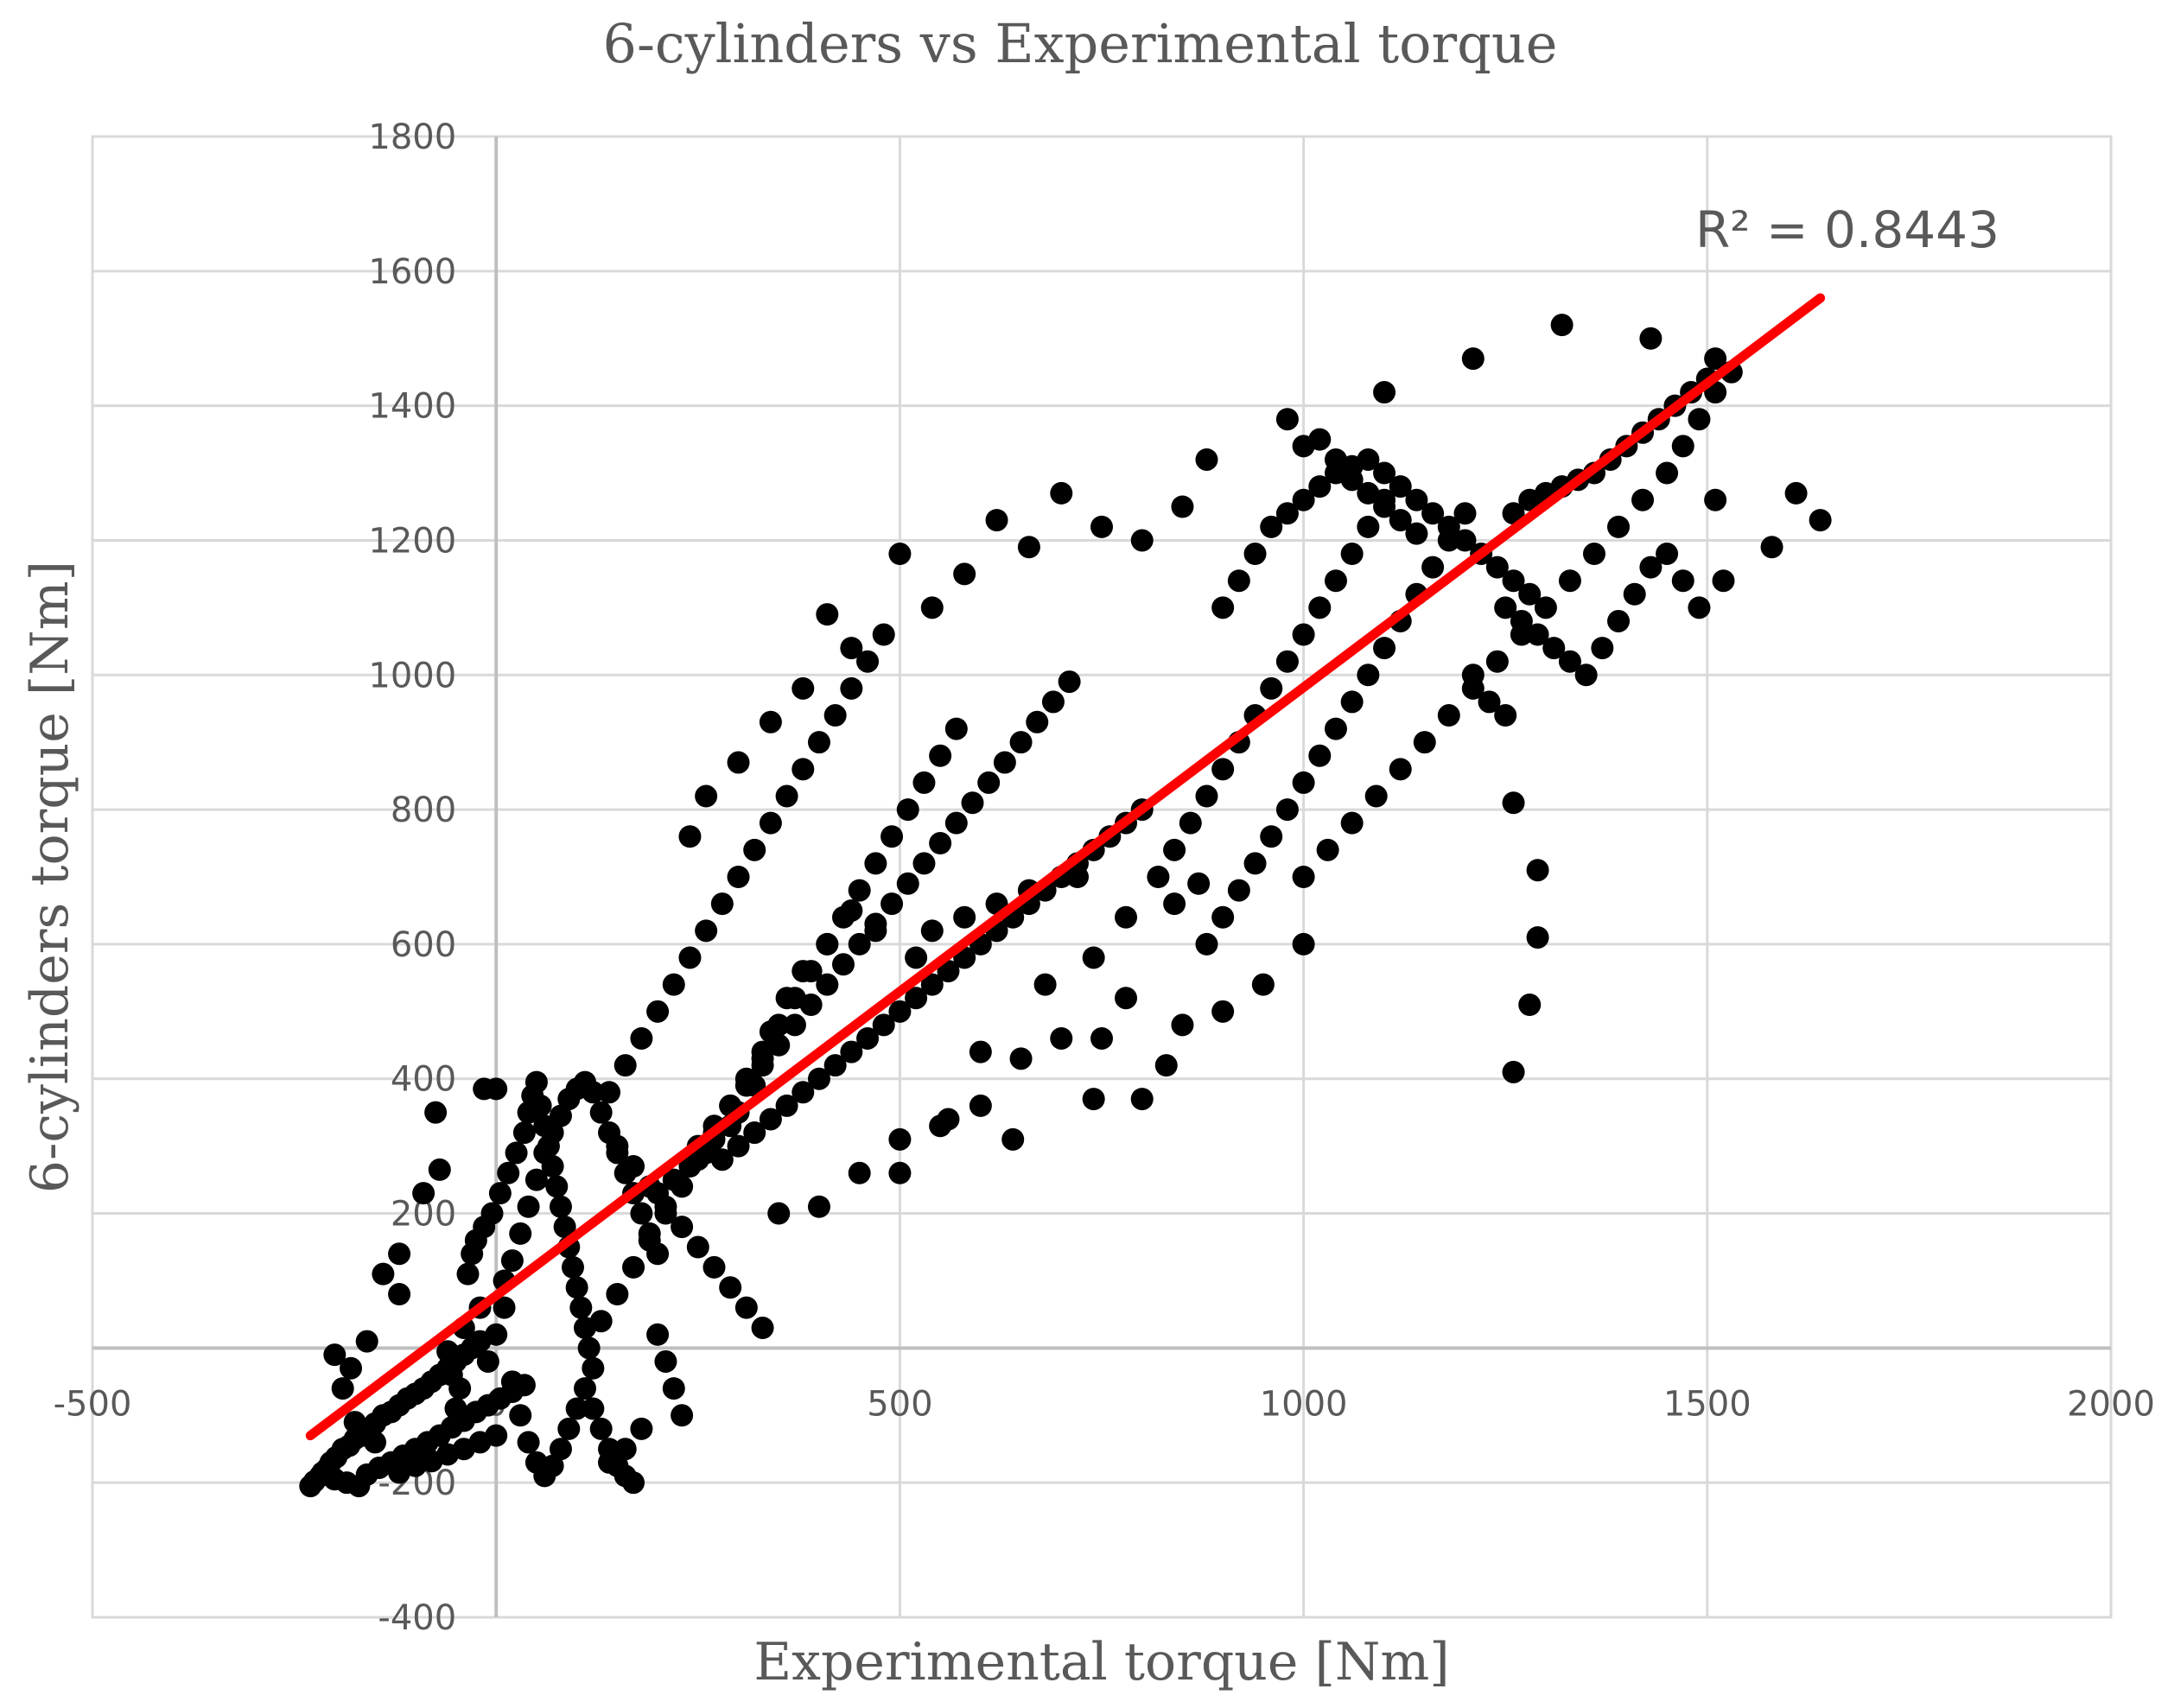 The width and height of the screenshot is (2168, 1708). What do you see at coordinates (2111, 1404) in the screenshot?
I see `x-tick-label-5: 2000` at bounding box center [2111, 1404].